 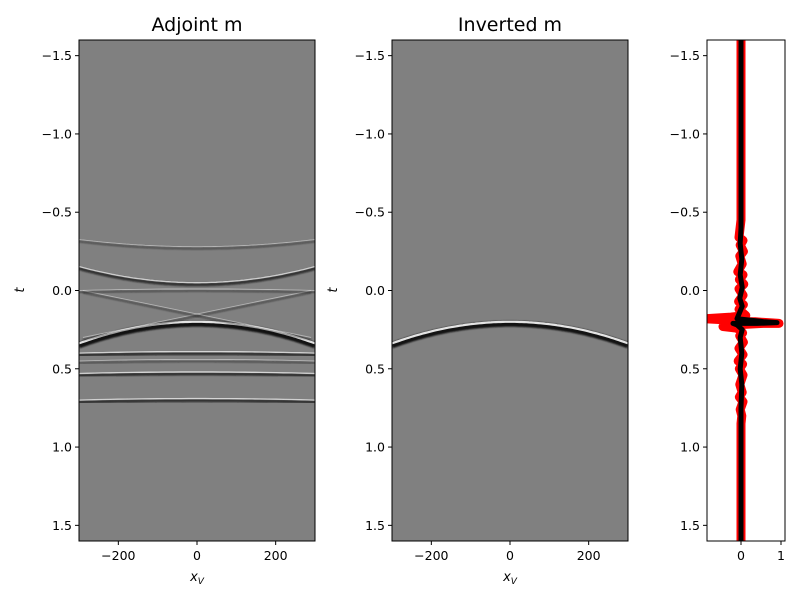 I want to click on trace-background, so click(x=746, y=290).